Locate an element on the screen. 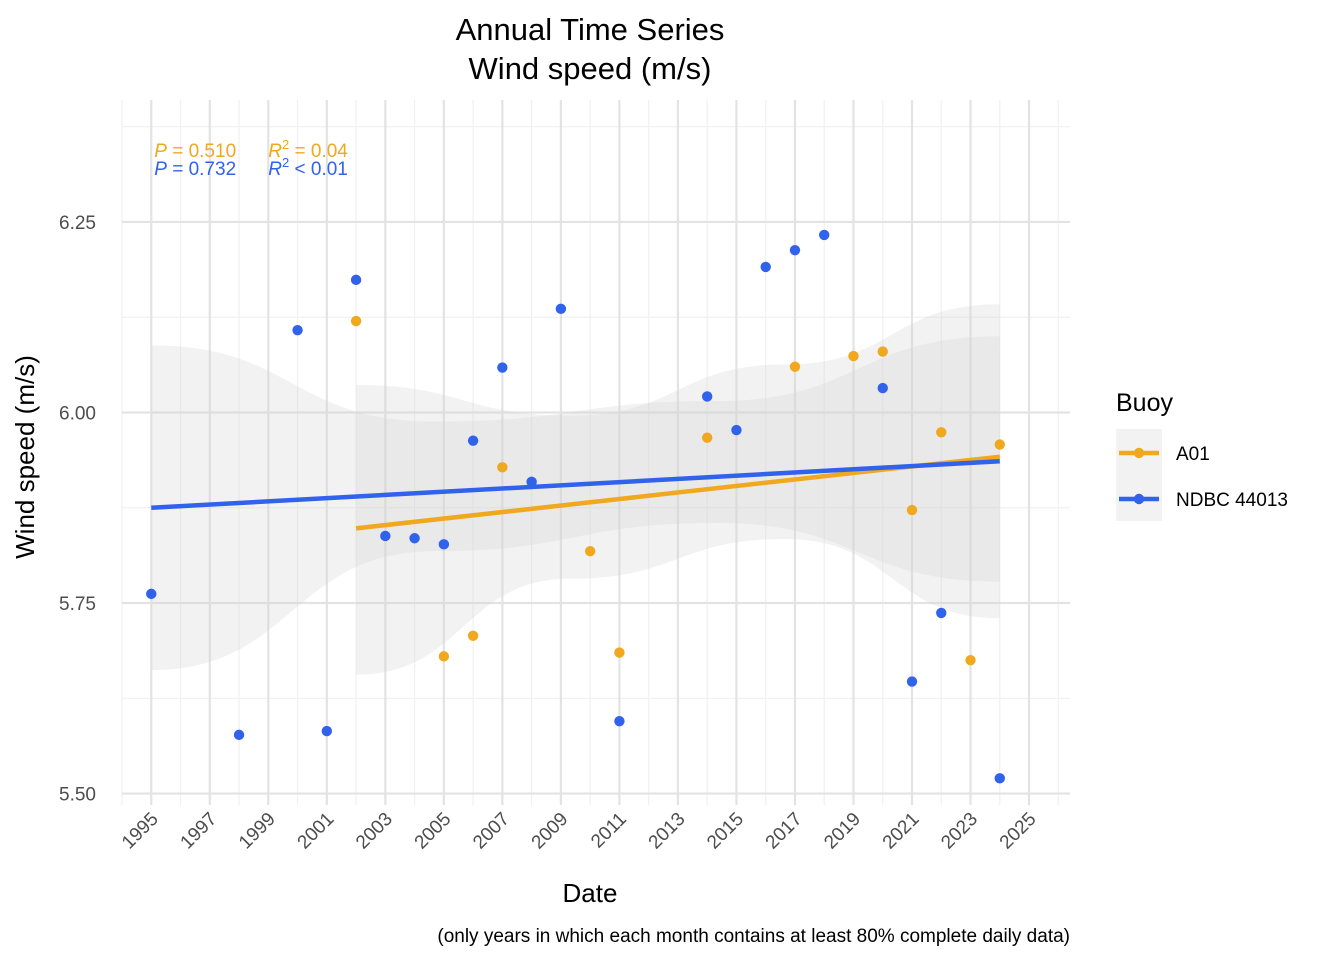  legend-title: Buoy is located at coordinates (1144, 403).